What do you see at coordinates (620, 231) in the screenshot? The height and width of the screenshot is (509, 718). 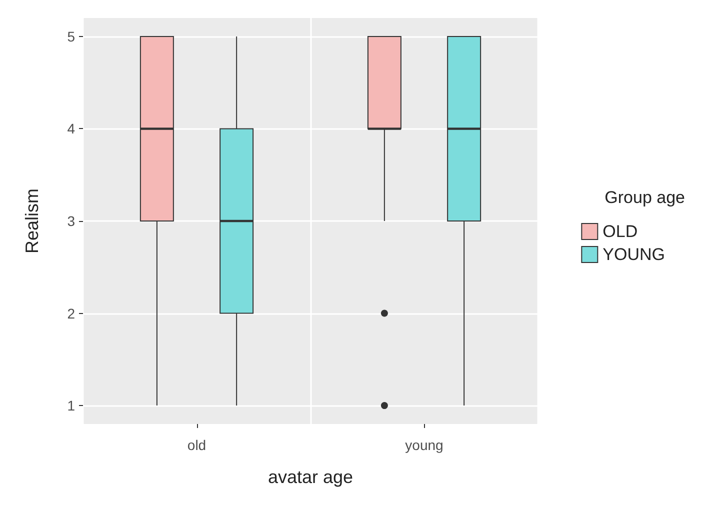 I see `legend-label: OLD` at bounding box center [620, 231].